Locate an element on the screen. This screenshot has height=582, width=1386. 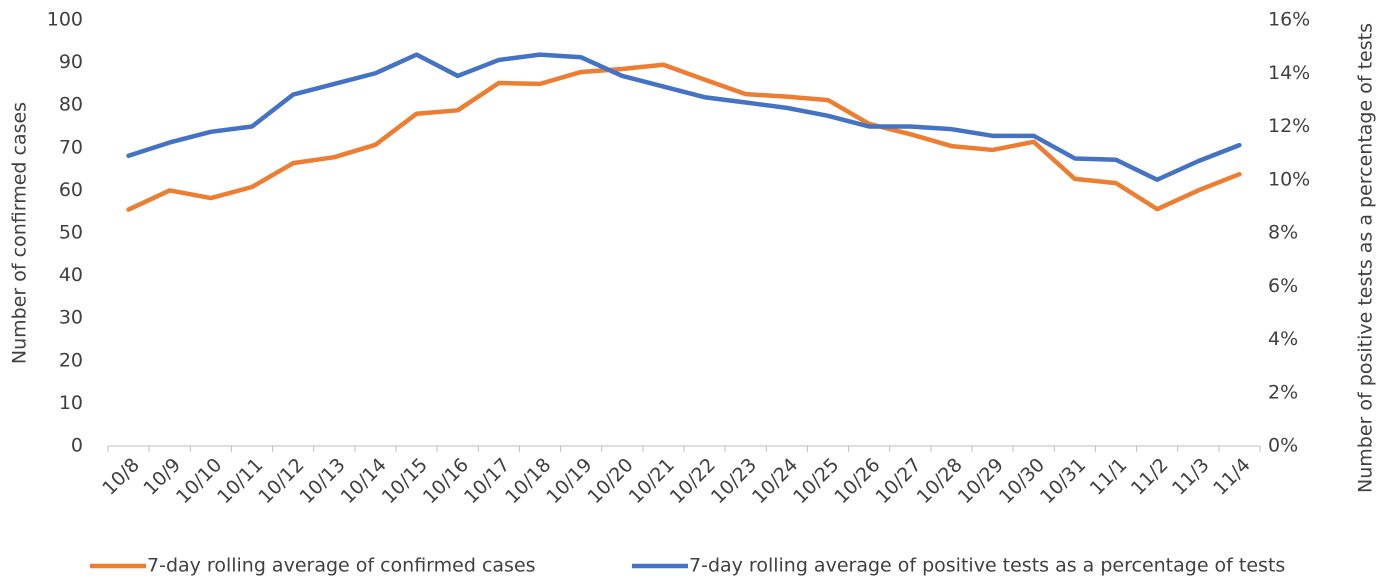
x-tick-label: 11/1 is located at coordinates (1109, 477).